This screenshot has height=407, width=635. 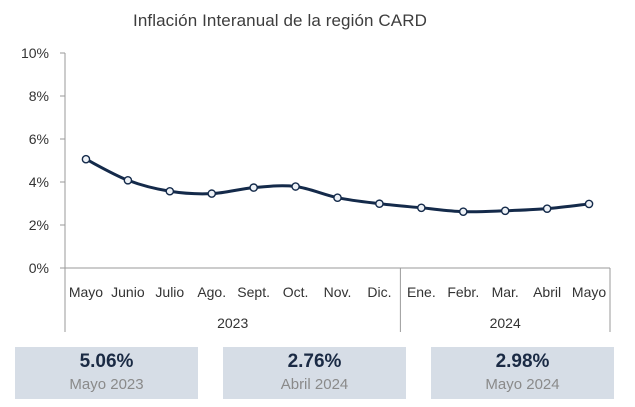 I want to click on x-tick-label: Sept., so click(x=253, y=292).